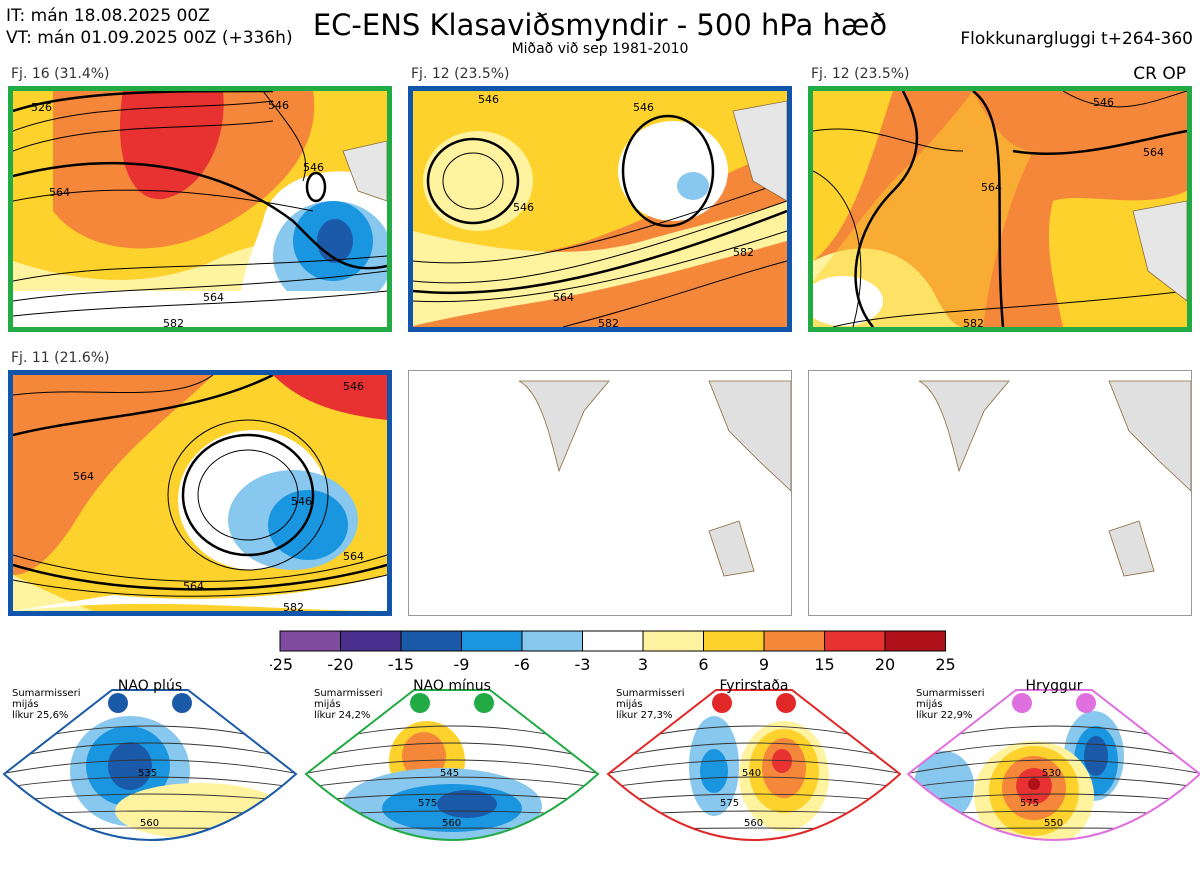 The height and width of the screenshot is (875, 1200). I want to click on regime-title: NAO plús, so click(150, 686).